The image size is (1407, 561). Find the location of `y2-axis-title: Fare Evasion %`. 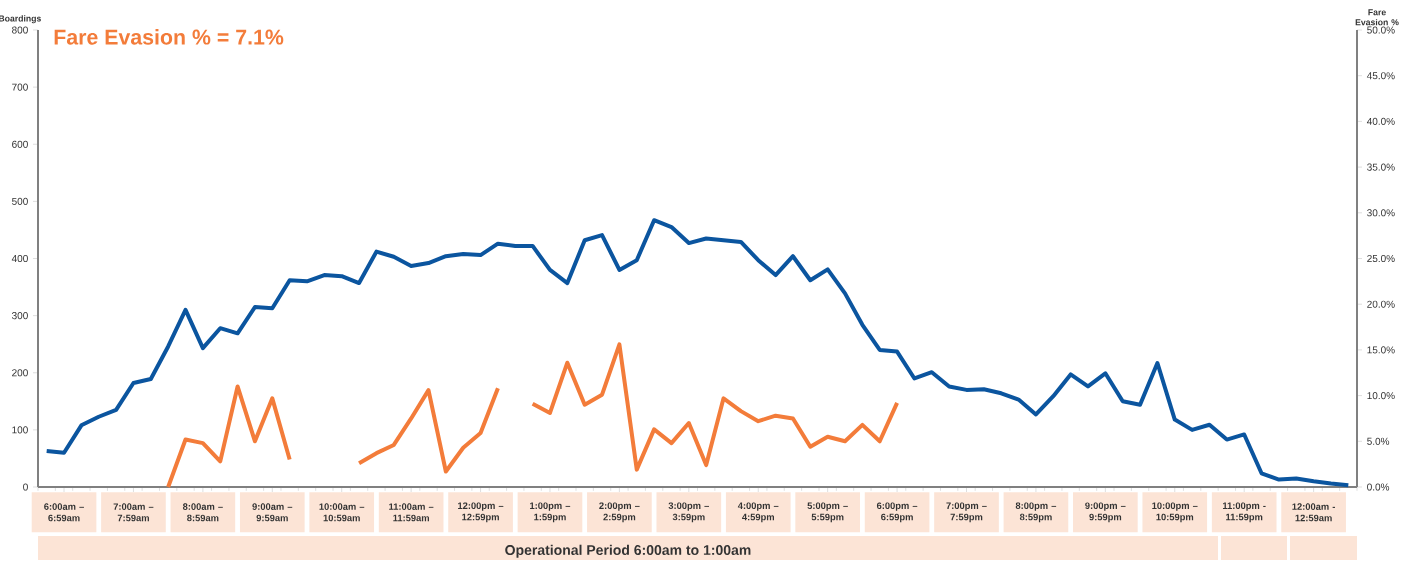

y2-axis-title: Fare Evasion % is located at coordinates (1377, 17).